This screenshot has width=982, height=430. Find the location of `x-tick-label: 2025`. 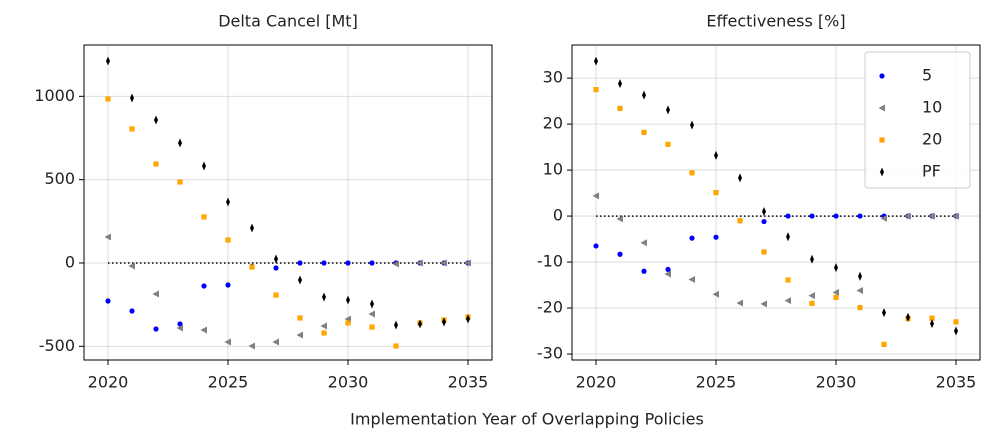

x-tick-label: 2025 is located at coordinates (716, 382).